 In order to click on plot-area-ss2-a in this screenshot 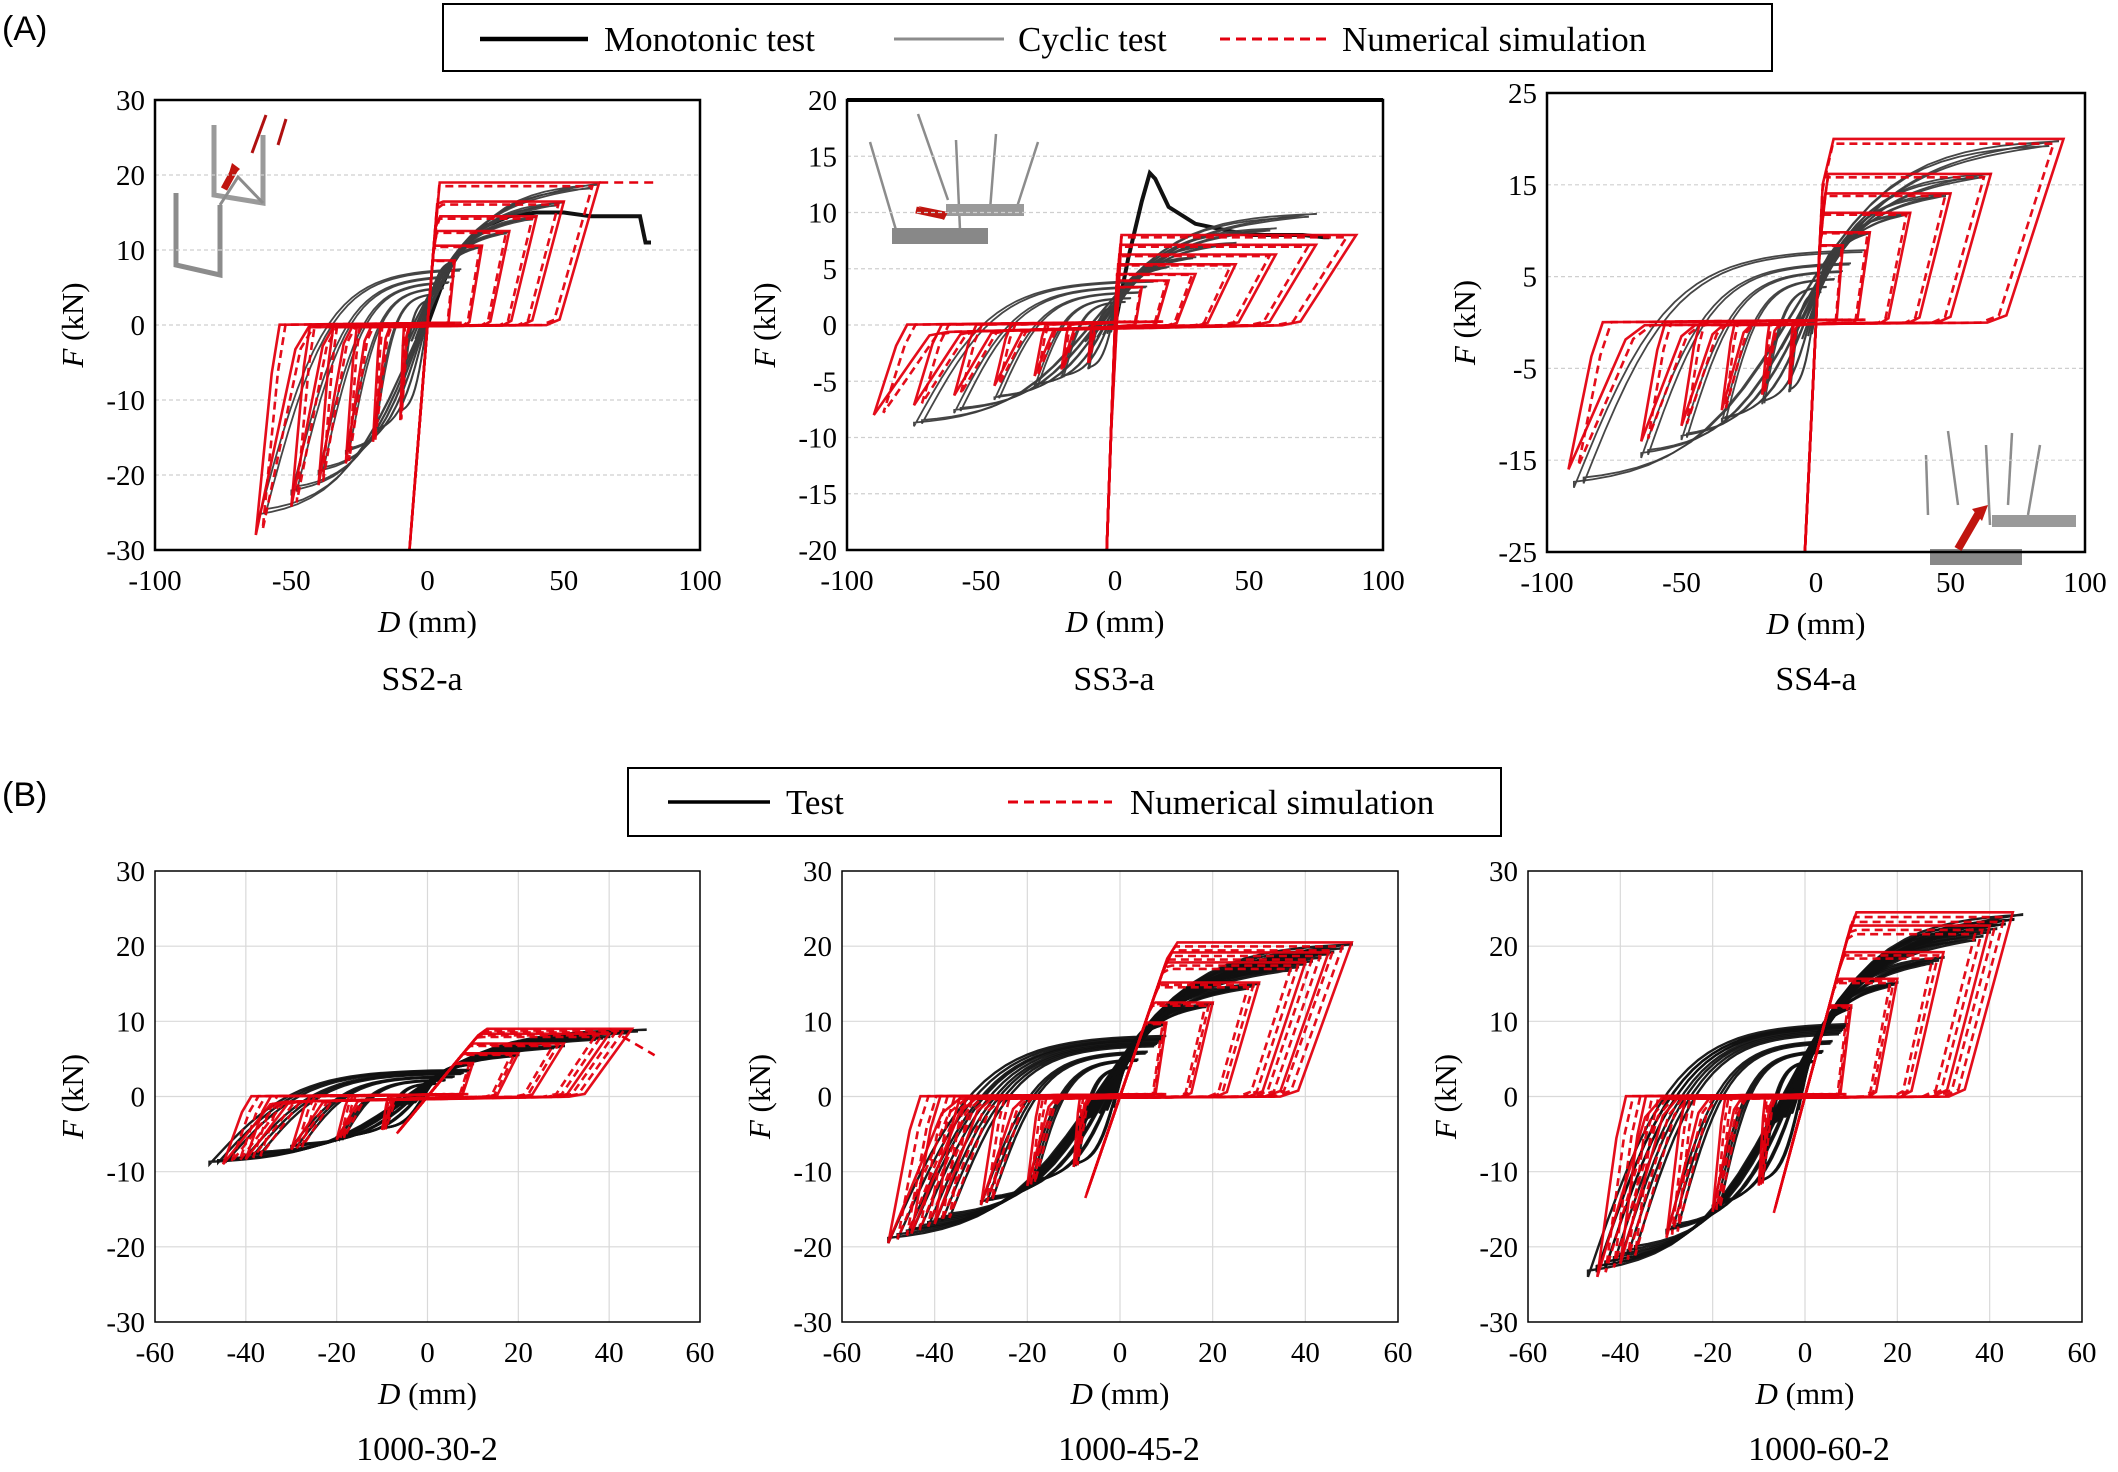, I will do `click(455, 365)`.